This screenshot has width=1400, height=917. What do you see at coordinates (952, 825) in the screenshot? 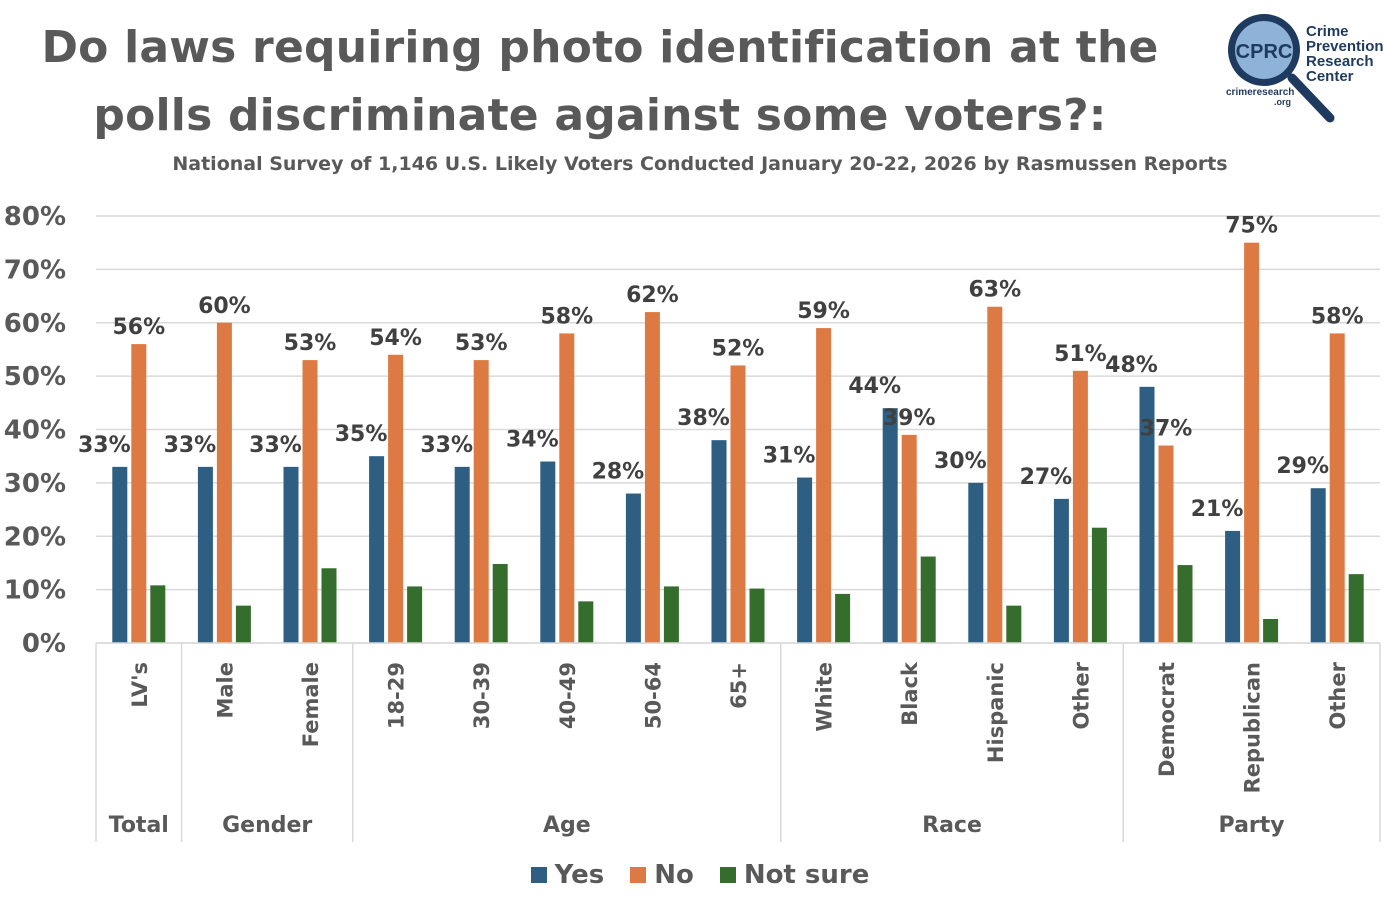
I see `group-label: Race` at bounding box center [952, 825].